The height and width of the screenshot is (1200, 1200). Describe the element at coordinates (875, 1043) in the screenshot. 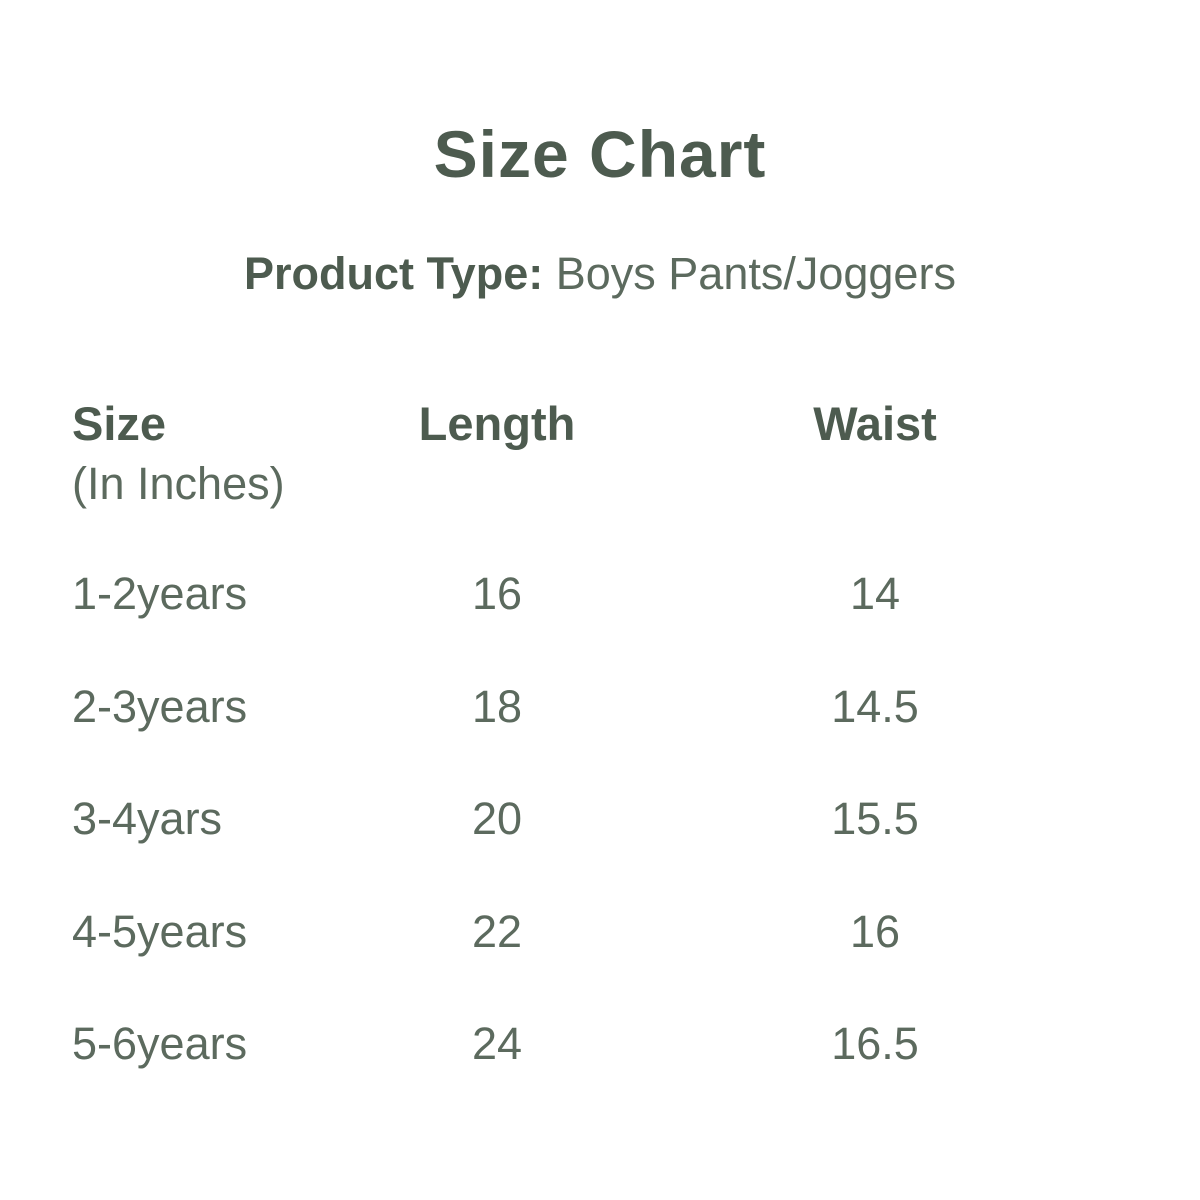

I see `waist-cell: 16.5` at that location.